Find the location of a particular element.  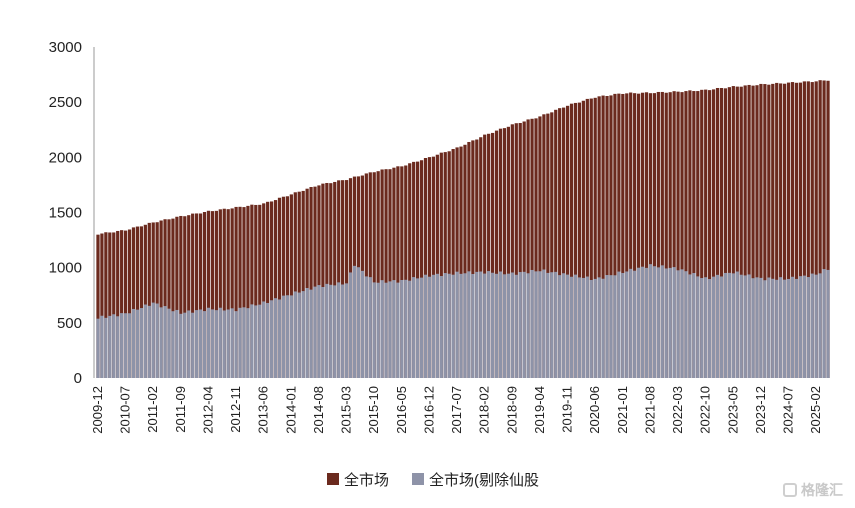

x-tick-label: 2019-11 is located at coordinates (567, 409).